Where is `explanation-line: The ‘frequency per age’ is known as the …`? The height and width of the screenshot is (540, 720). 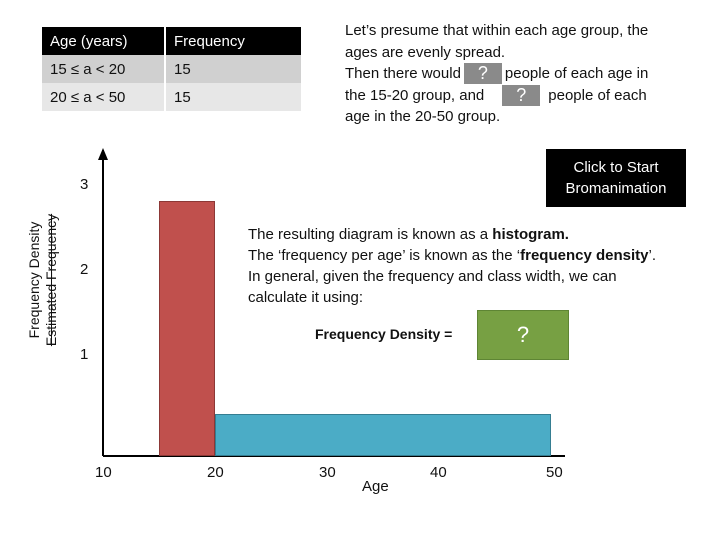 explanation-line: The ‘frequency per age’ is known as the … is located at coordinates (478, 255).